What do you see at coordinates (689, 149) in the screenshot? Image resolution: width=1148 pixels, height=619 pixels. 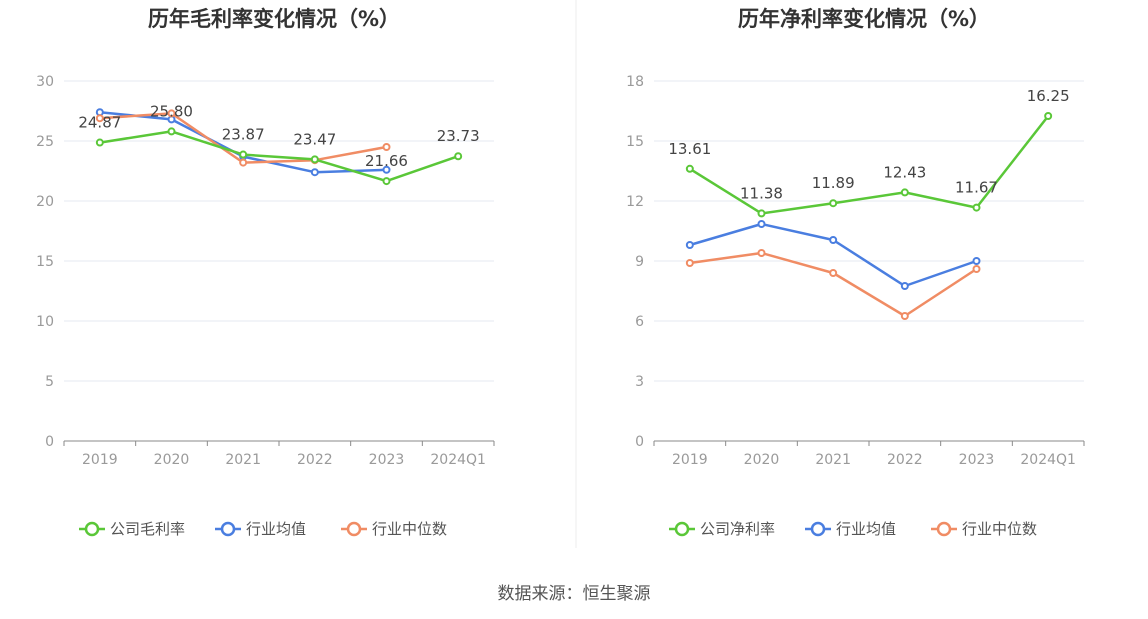 I see `data-label: 13.61` at bounding box center [689, 149].